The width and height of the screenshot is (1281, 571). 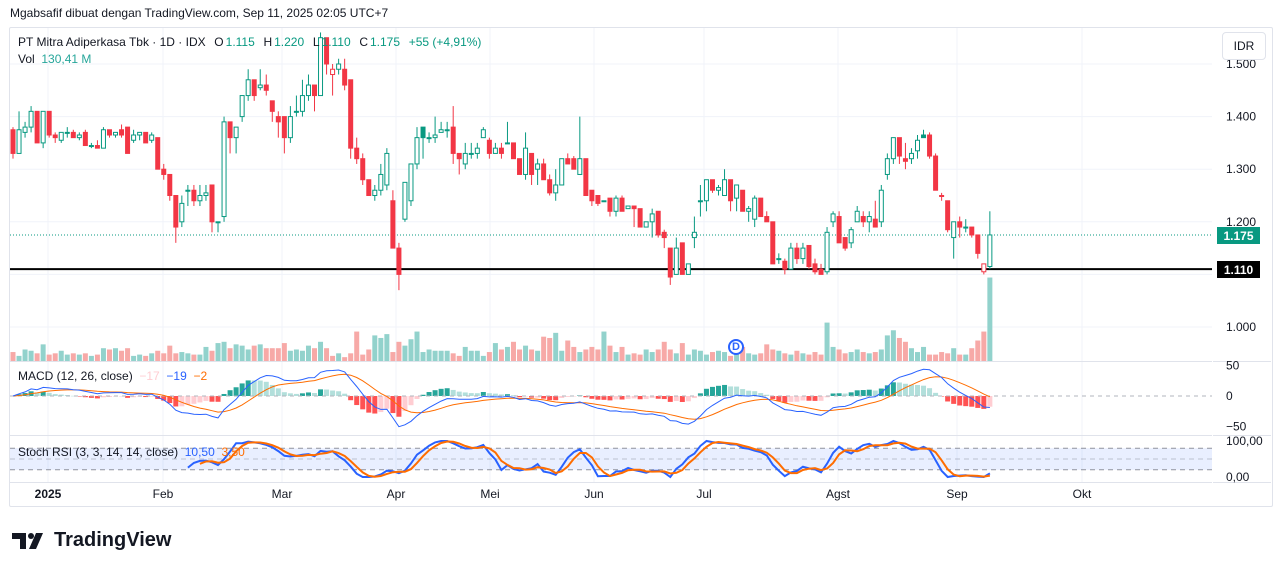 I want to click on price-tick-label: 1.200, so click(x=1241, y=222).